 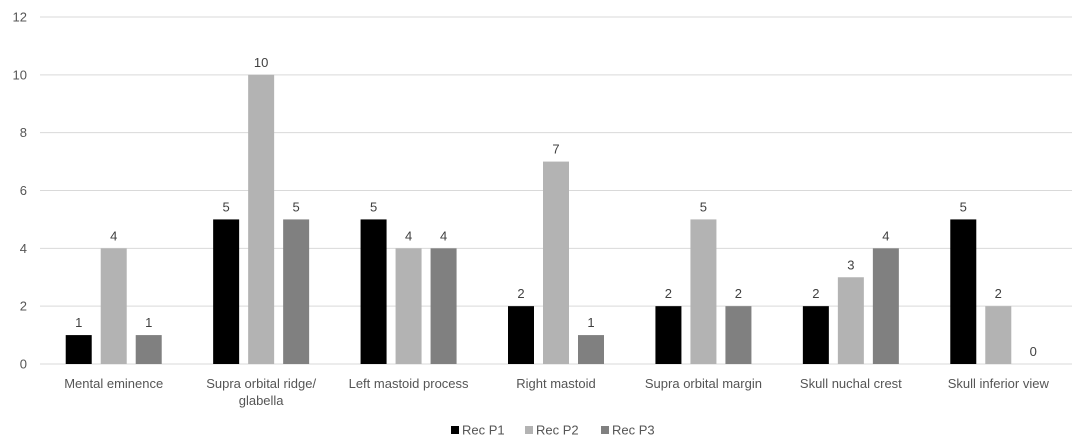 What do you see at coordinates (23, 306) in the screenshot?
I see `y-tick-label: 2` at bounding box center [23, 306].